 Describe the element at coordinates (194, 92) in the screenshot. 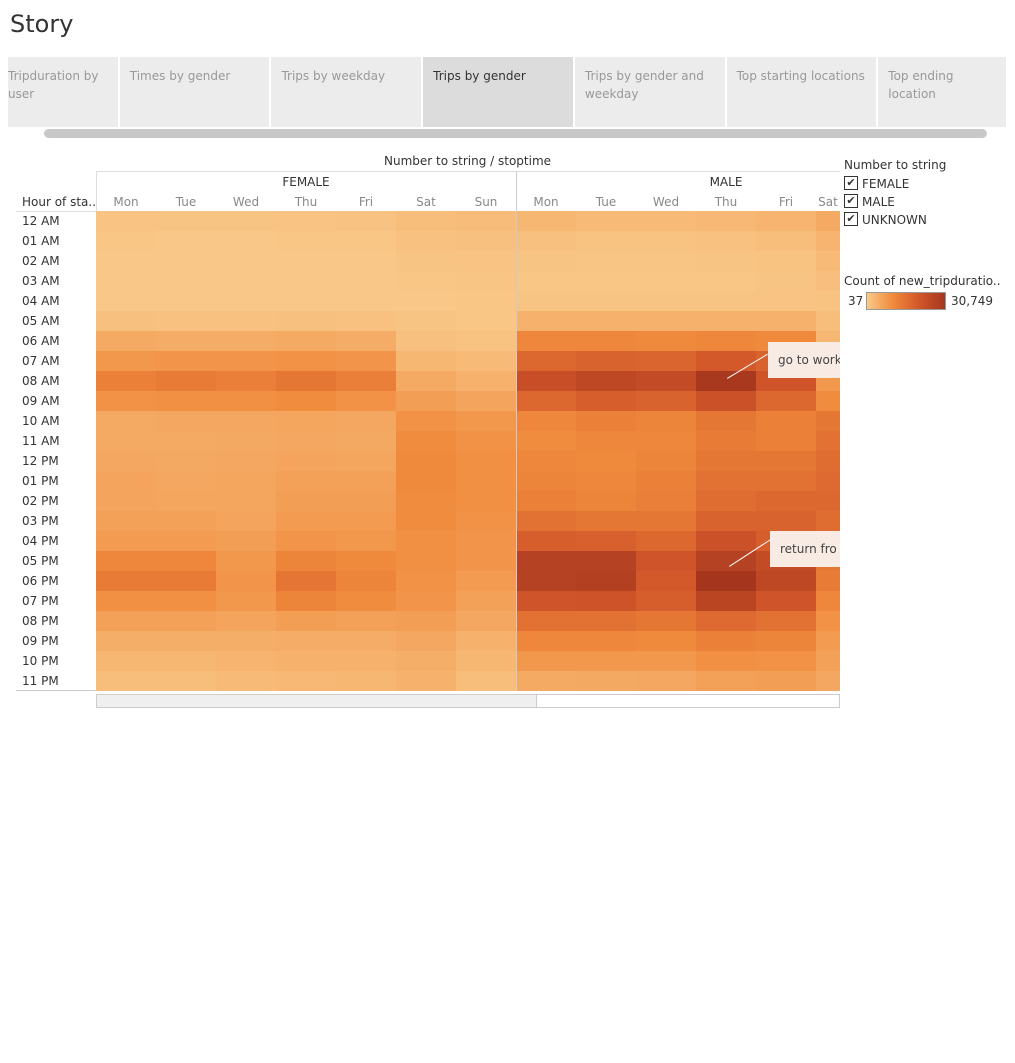

I see `tab-times-by-gender: Times by gender` at that location.